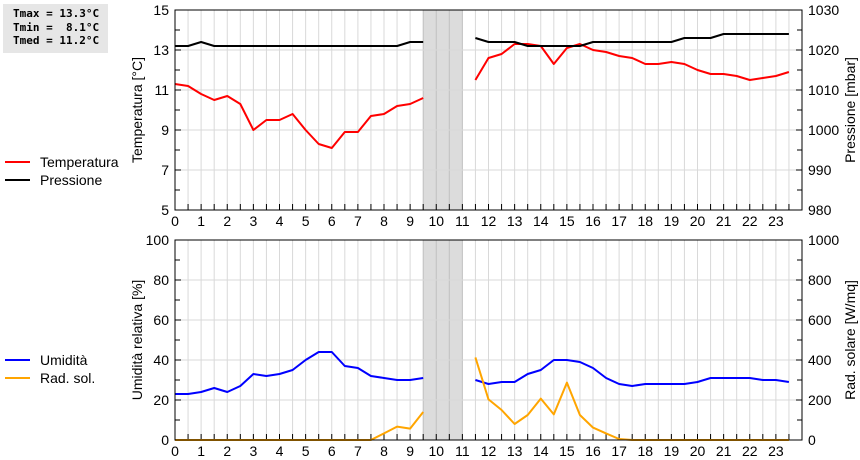 This screenshot has height=460, width=860. What do you see at coordinates (137, 110) in the screenshot?
I see `y-axis-title: Temperatura [°C]` at bounding box center [137, 110].